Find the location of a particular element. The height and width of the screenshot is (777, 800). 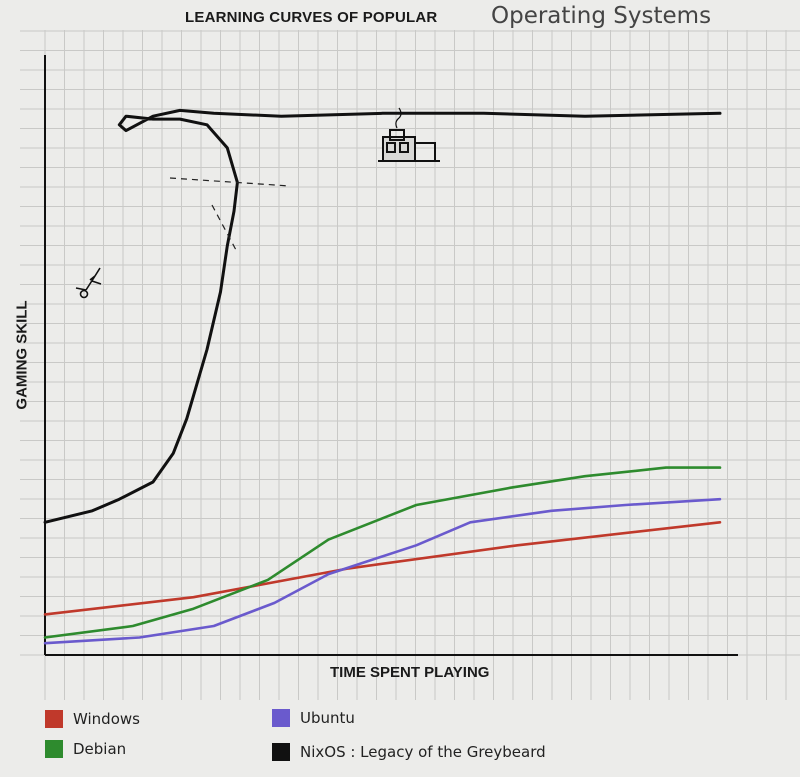

legend-item-windows: Windows is located at coordinates (92, 719).